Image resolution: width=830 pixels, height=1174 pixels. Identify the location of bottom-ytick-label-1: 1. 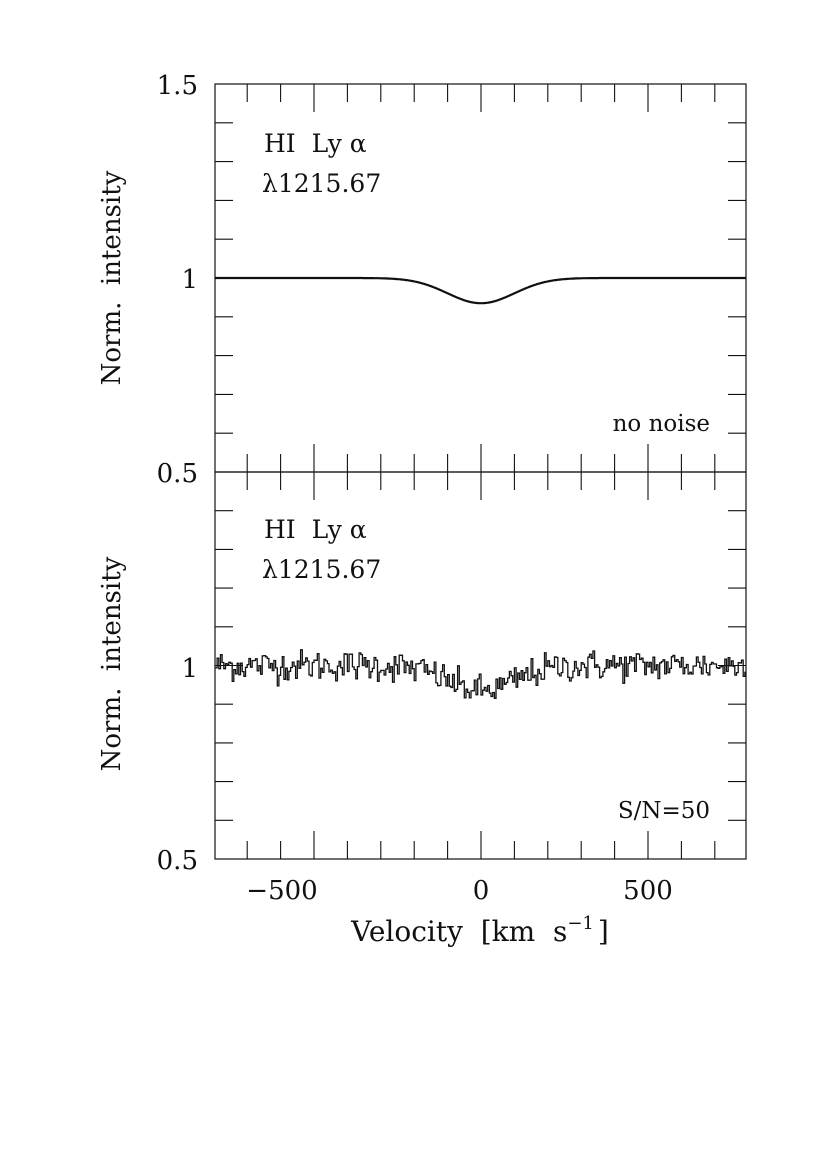
(189, 669).